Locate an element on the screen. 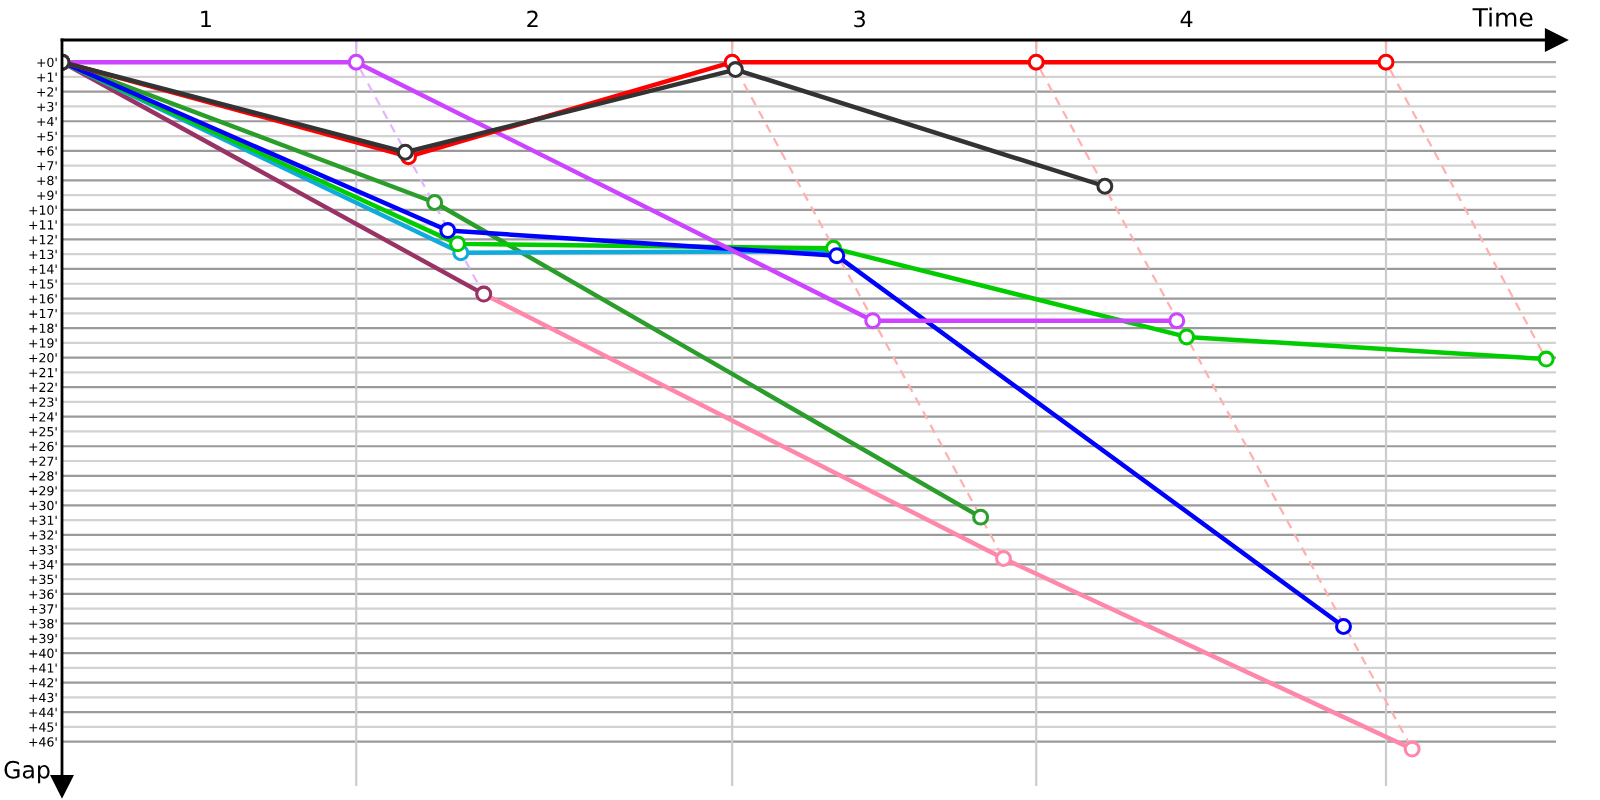 The image size is (1600, 800). x-axis-title: Time is located at coordinates (1502, 17).